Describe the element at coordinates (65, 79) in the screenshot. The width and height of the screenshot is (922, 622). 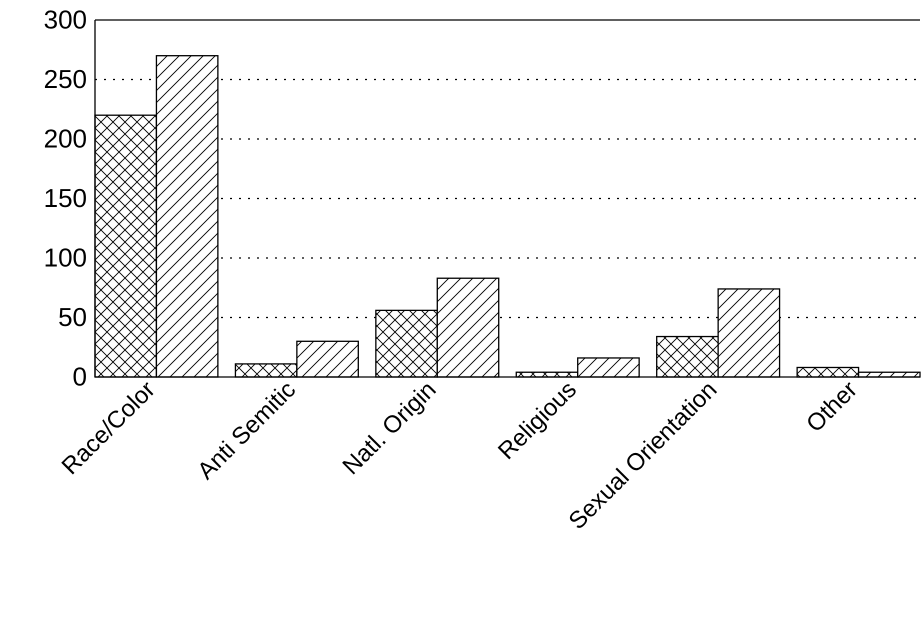
I see `y-tick-label: 250` at that location.